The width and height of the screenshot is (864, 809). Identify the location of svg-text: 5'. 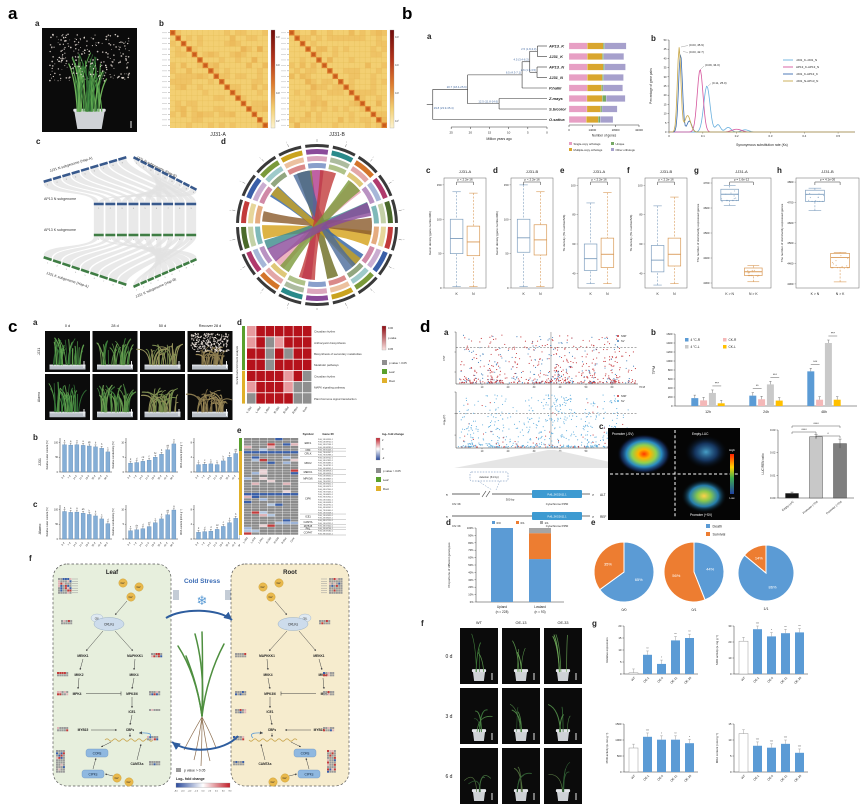
(447, 495).